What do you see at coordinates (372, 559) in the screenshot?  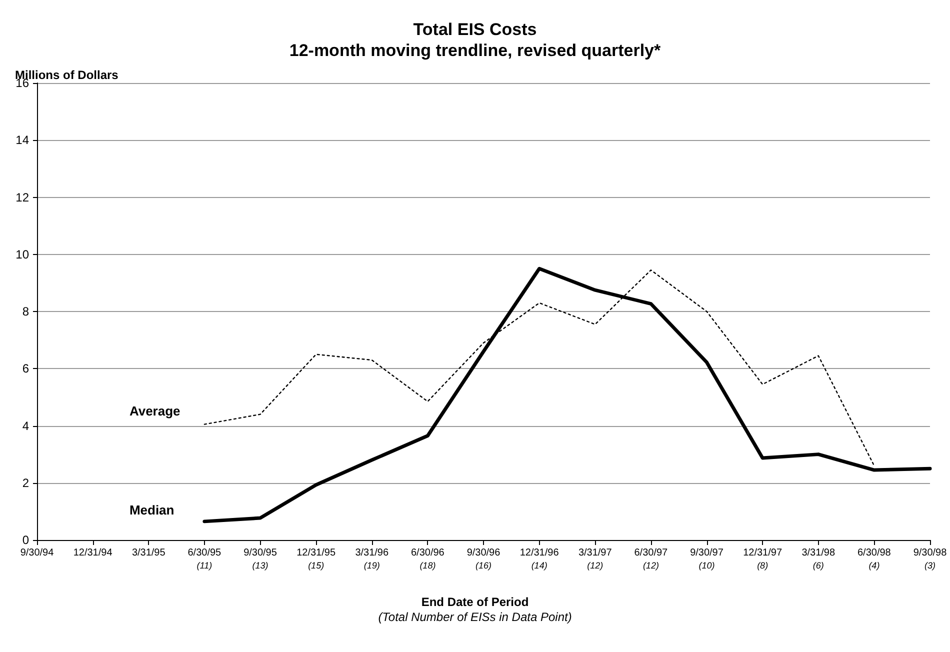 I see `x-tick-label: 3/31/96 (19)` at bounding box center [372, 559].